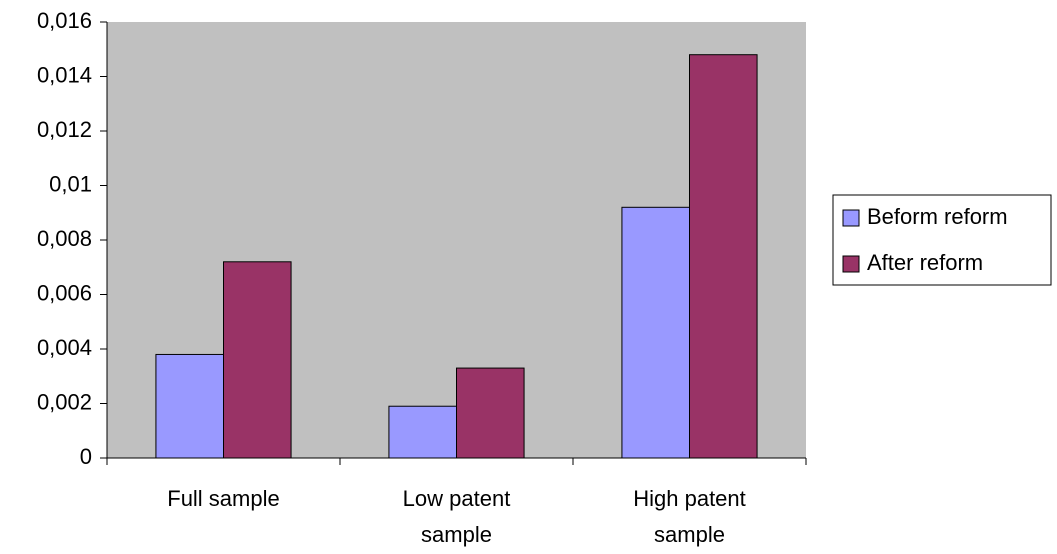 The image size is (1057, 554). Describe the element at coordinates (64, 20) in the screenshot. I see `y-tick-label: 0,016` at that location.